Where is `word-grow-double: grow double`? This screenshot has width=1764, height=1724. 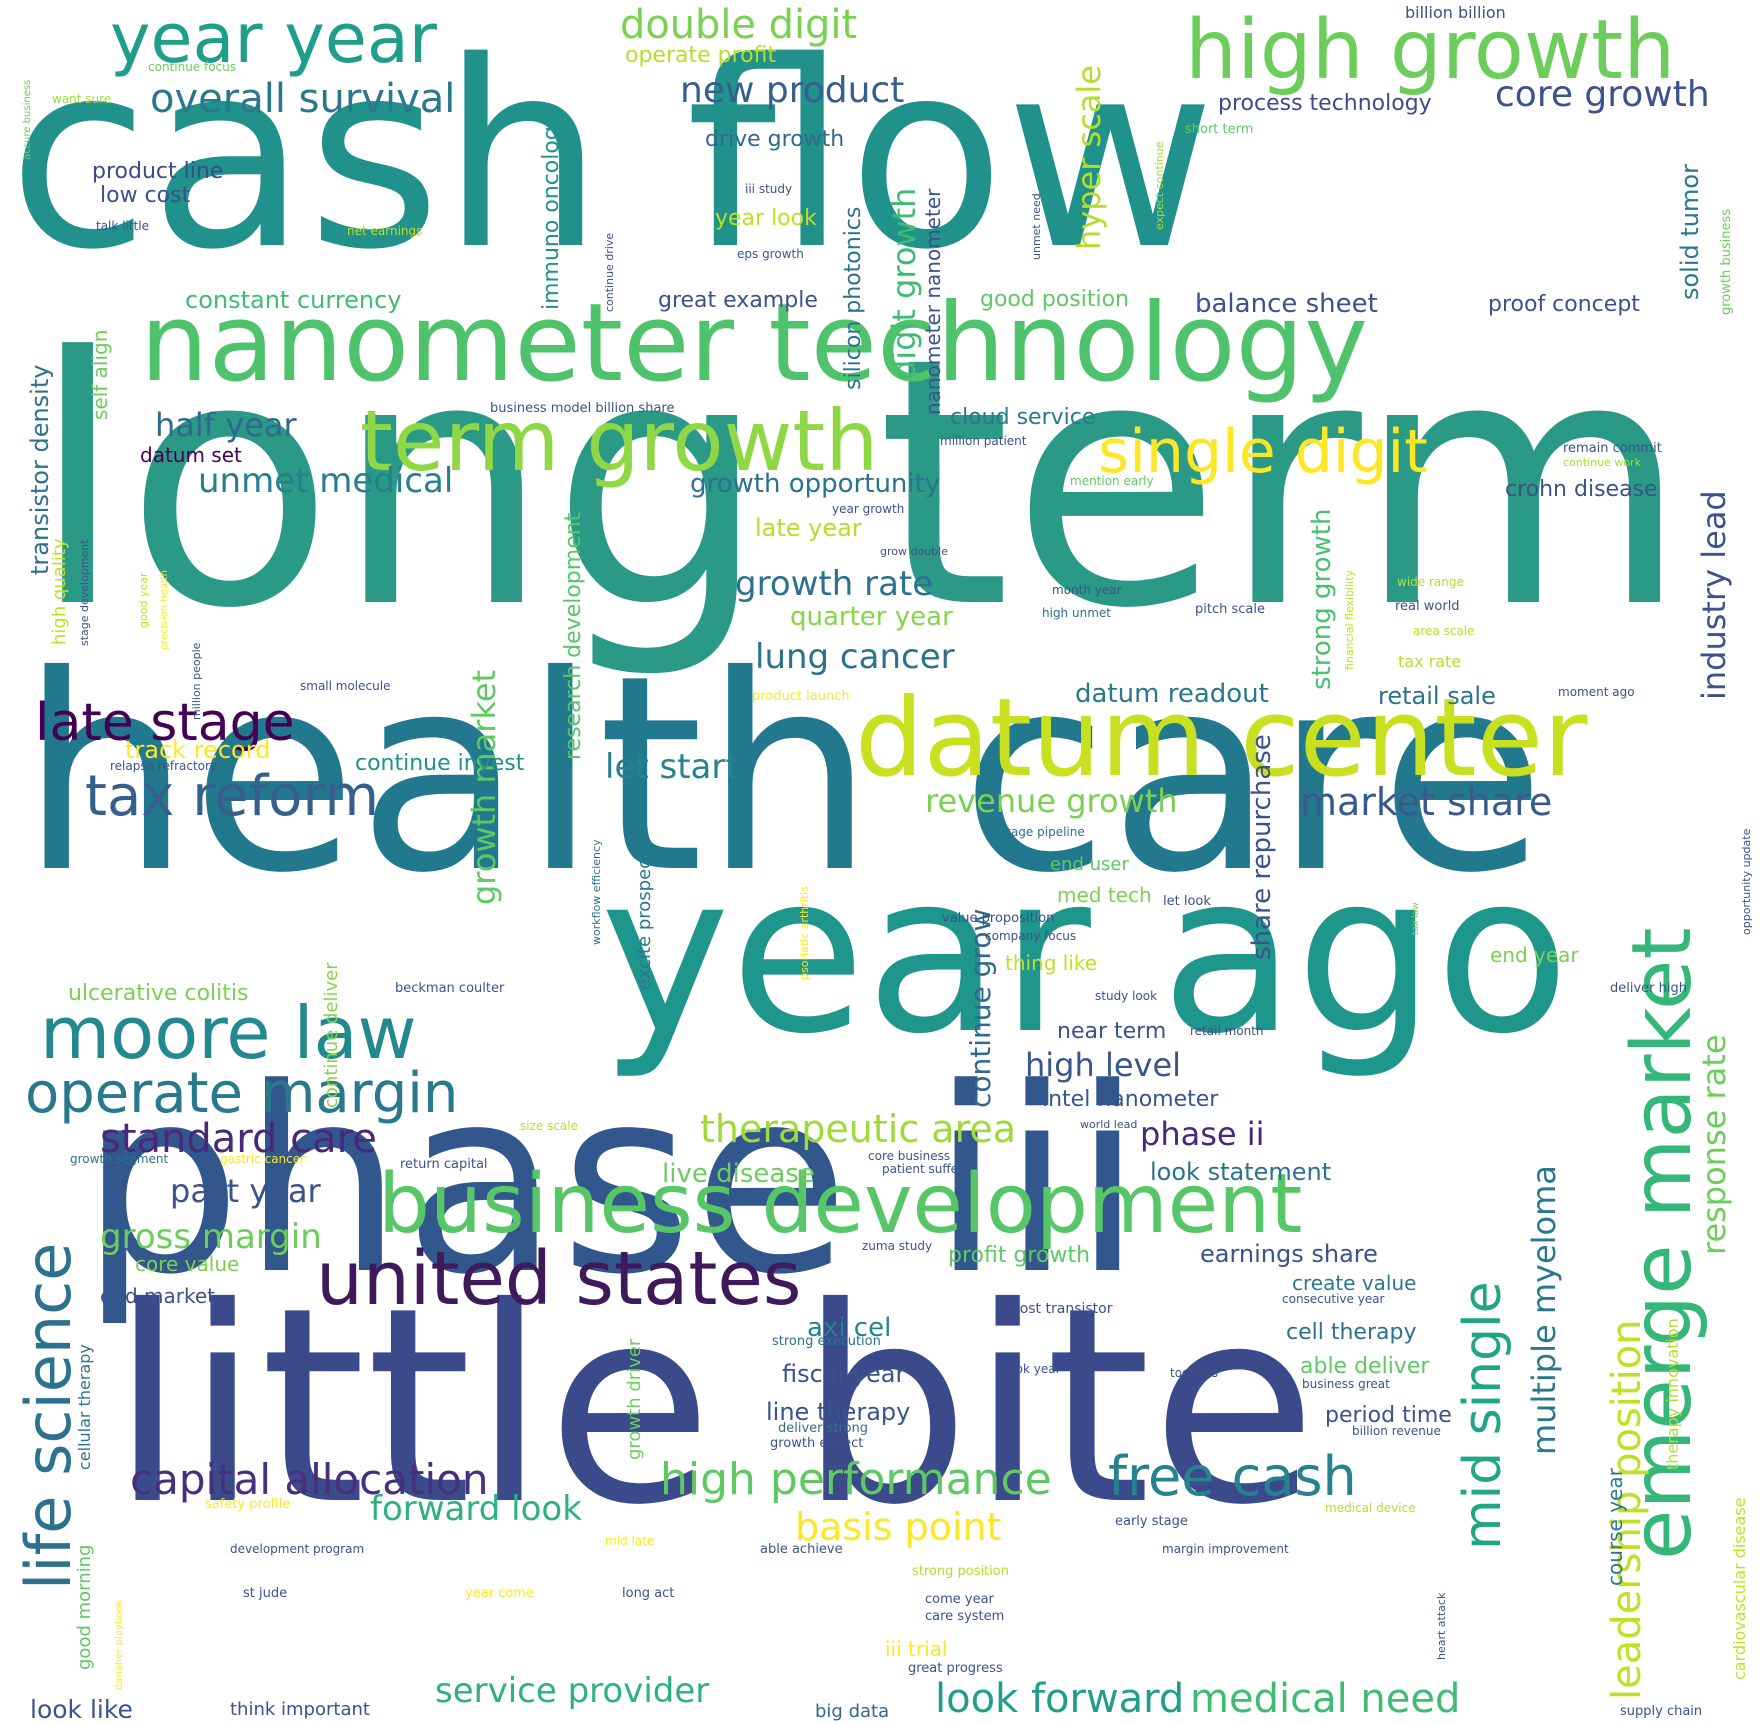
word-grow-double: grow double is located at coordinates (914, 551).